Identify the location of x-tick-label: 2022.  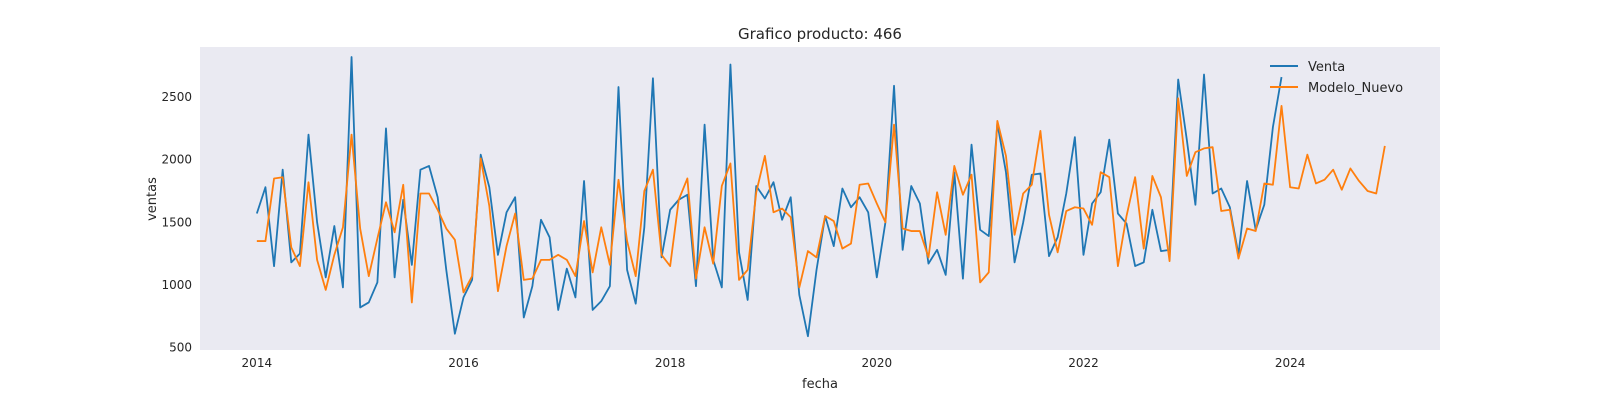
(1083, 363).